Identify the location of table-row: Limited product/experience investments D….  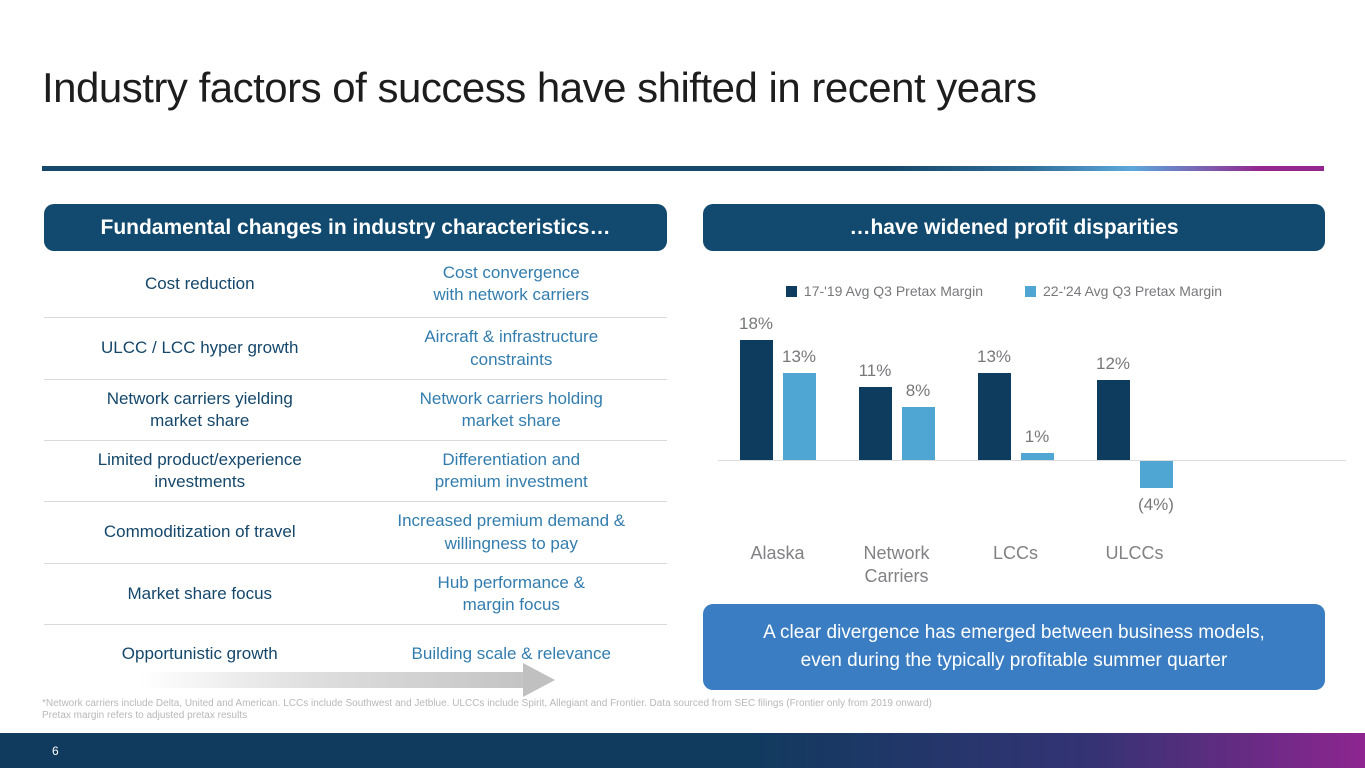
(355, 471).